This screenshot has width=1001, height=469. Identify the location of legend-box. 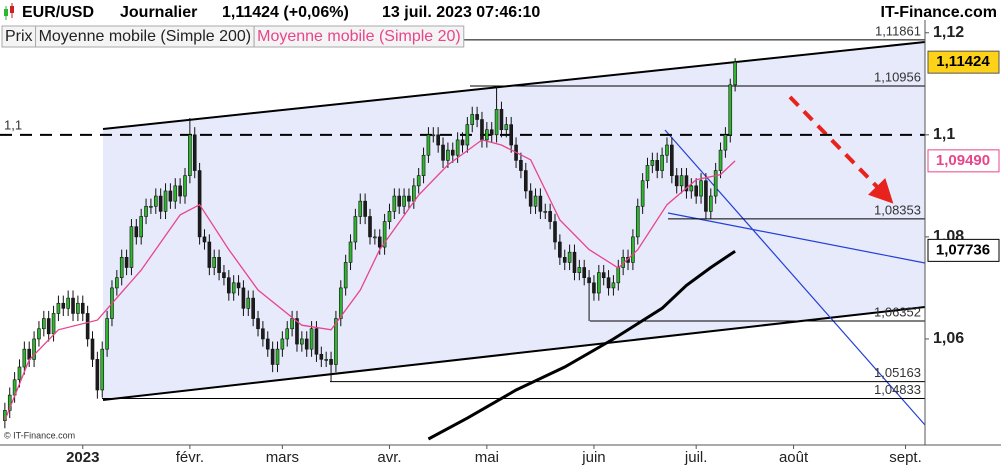
(359, 36).